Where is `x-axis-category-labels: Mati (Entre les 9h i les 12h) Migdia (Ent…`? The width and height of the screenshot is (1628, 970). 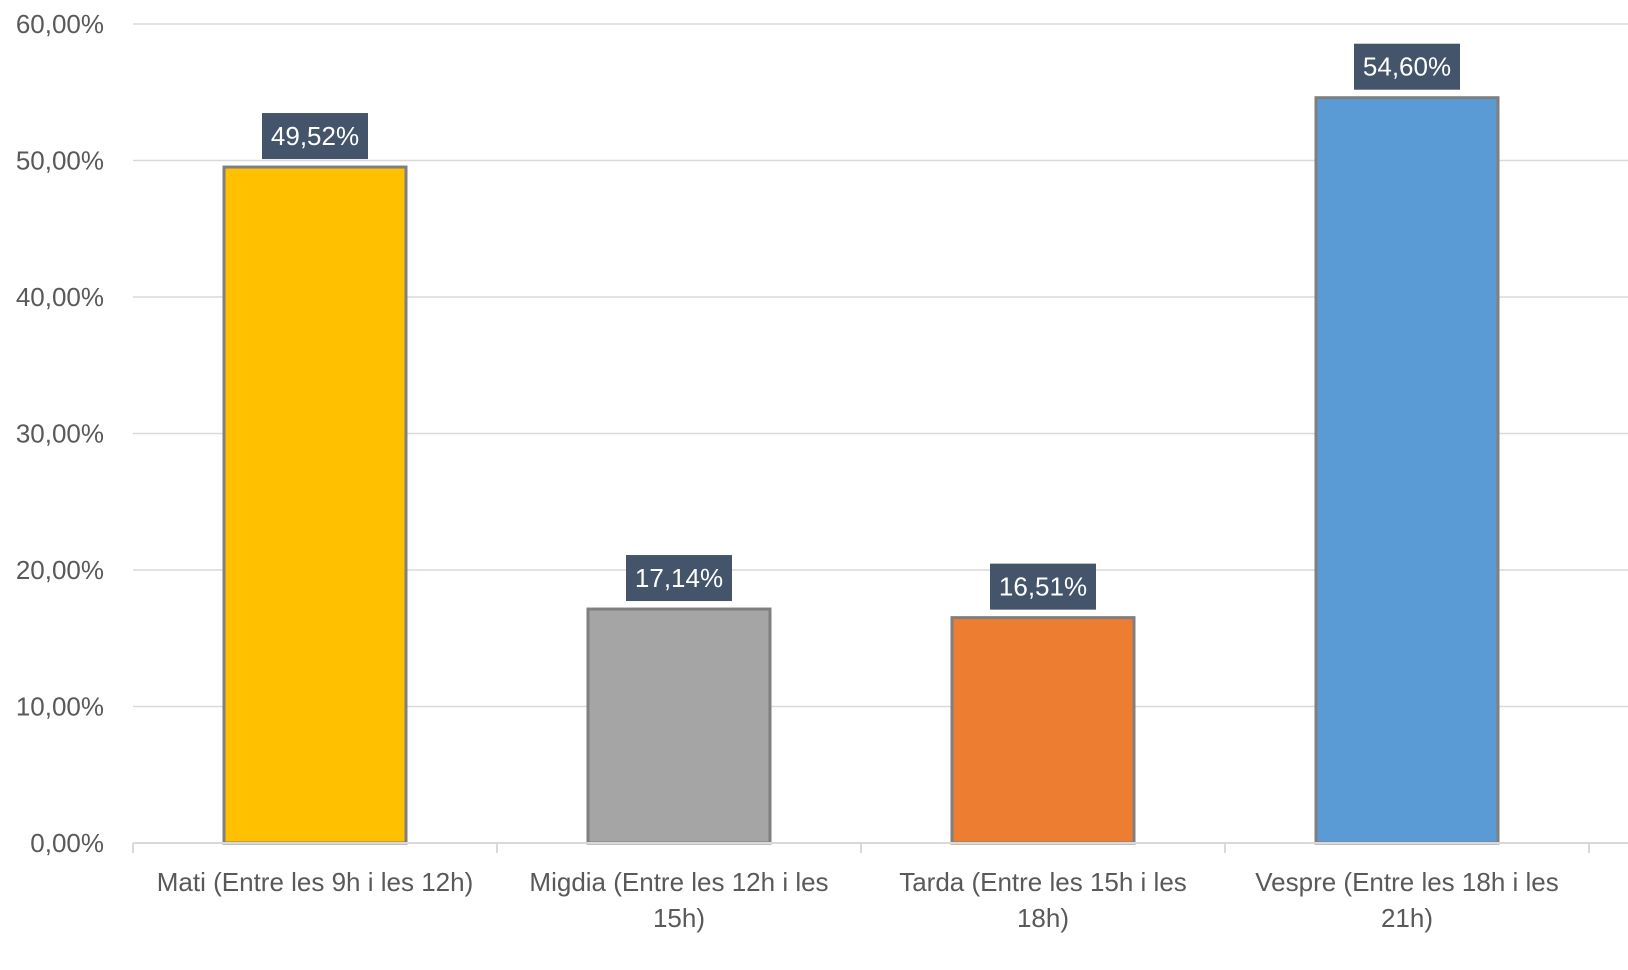
x-axis-category-labels: Mati (Entre les 9h i les 12h) Migdia (Ent… is located at coordinates (858, 900).